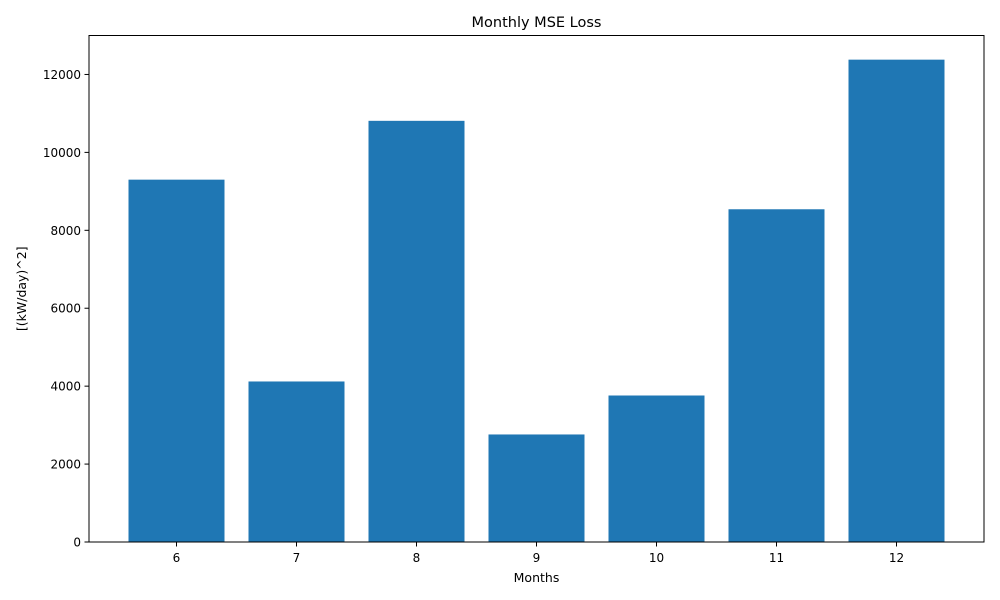 The image size is (1000, 600). Describe the element at coordinates (776, 558) in the screenshot. I see `x-tick-label: 11` at that location.